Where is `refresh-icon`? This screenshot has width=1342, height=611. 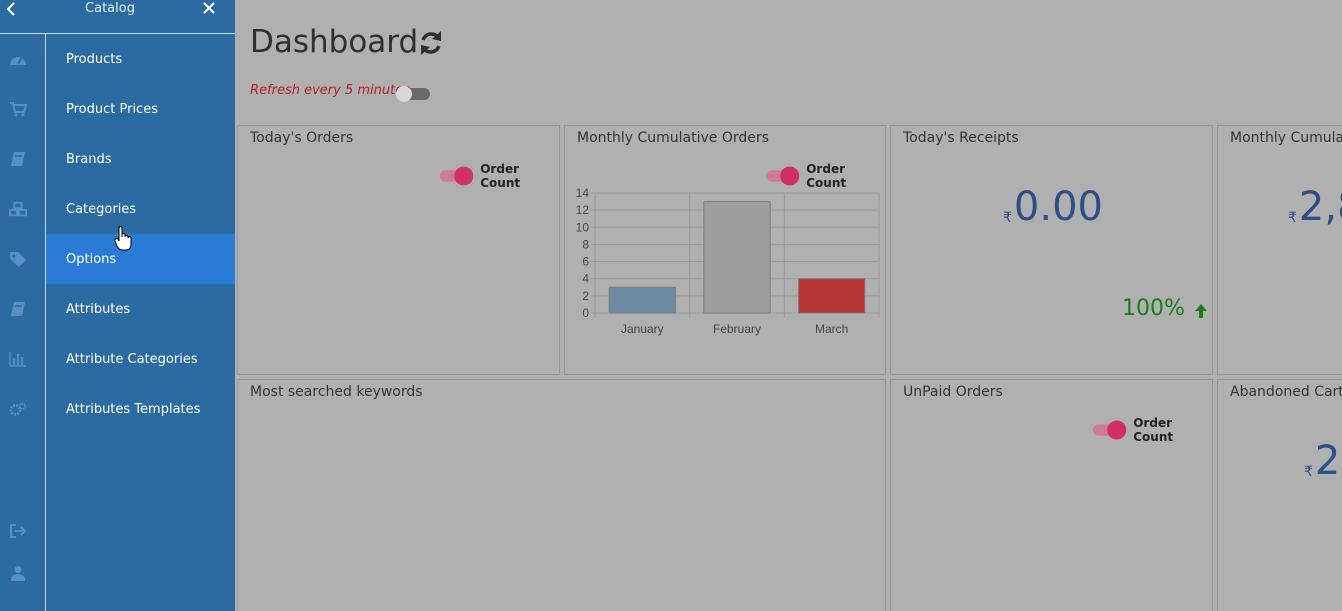
refresh-icon is located at coordinates (431, 43).